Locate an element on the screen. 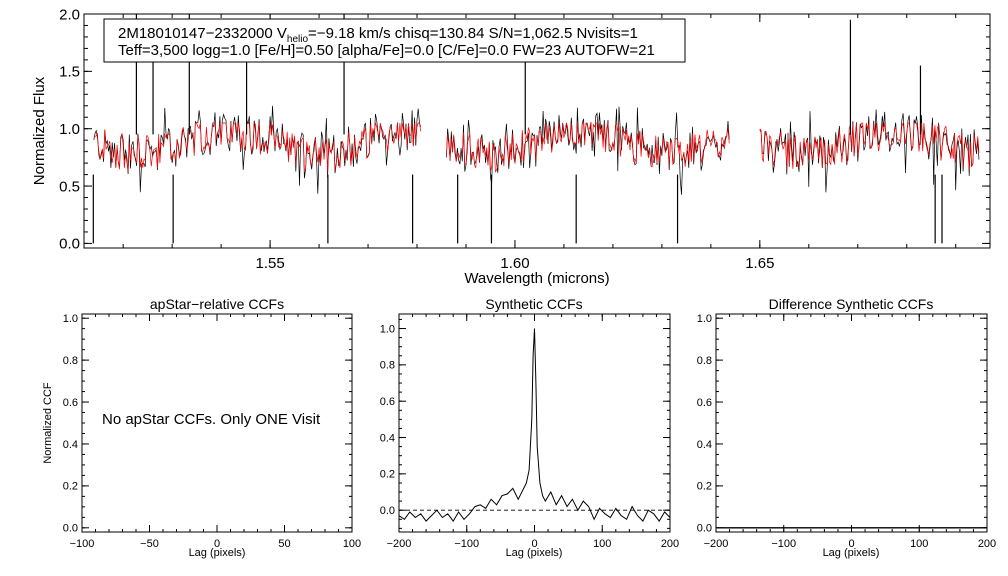  synthetic-ccf-data is located at coordinates (534, 425).